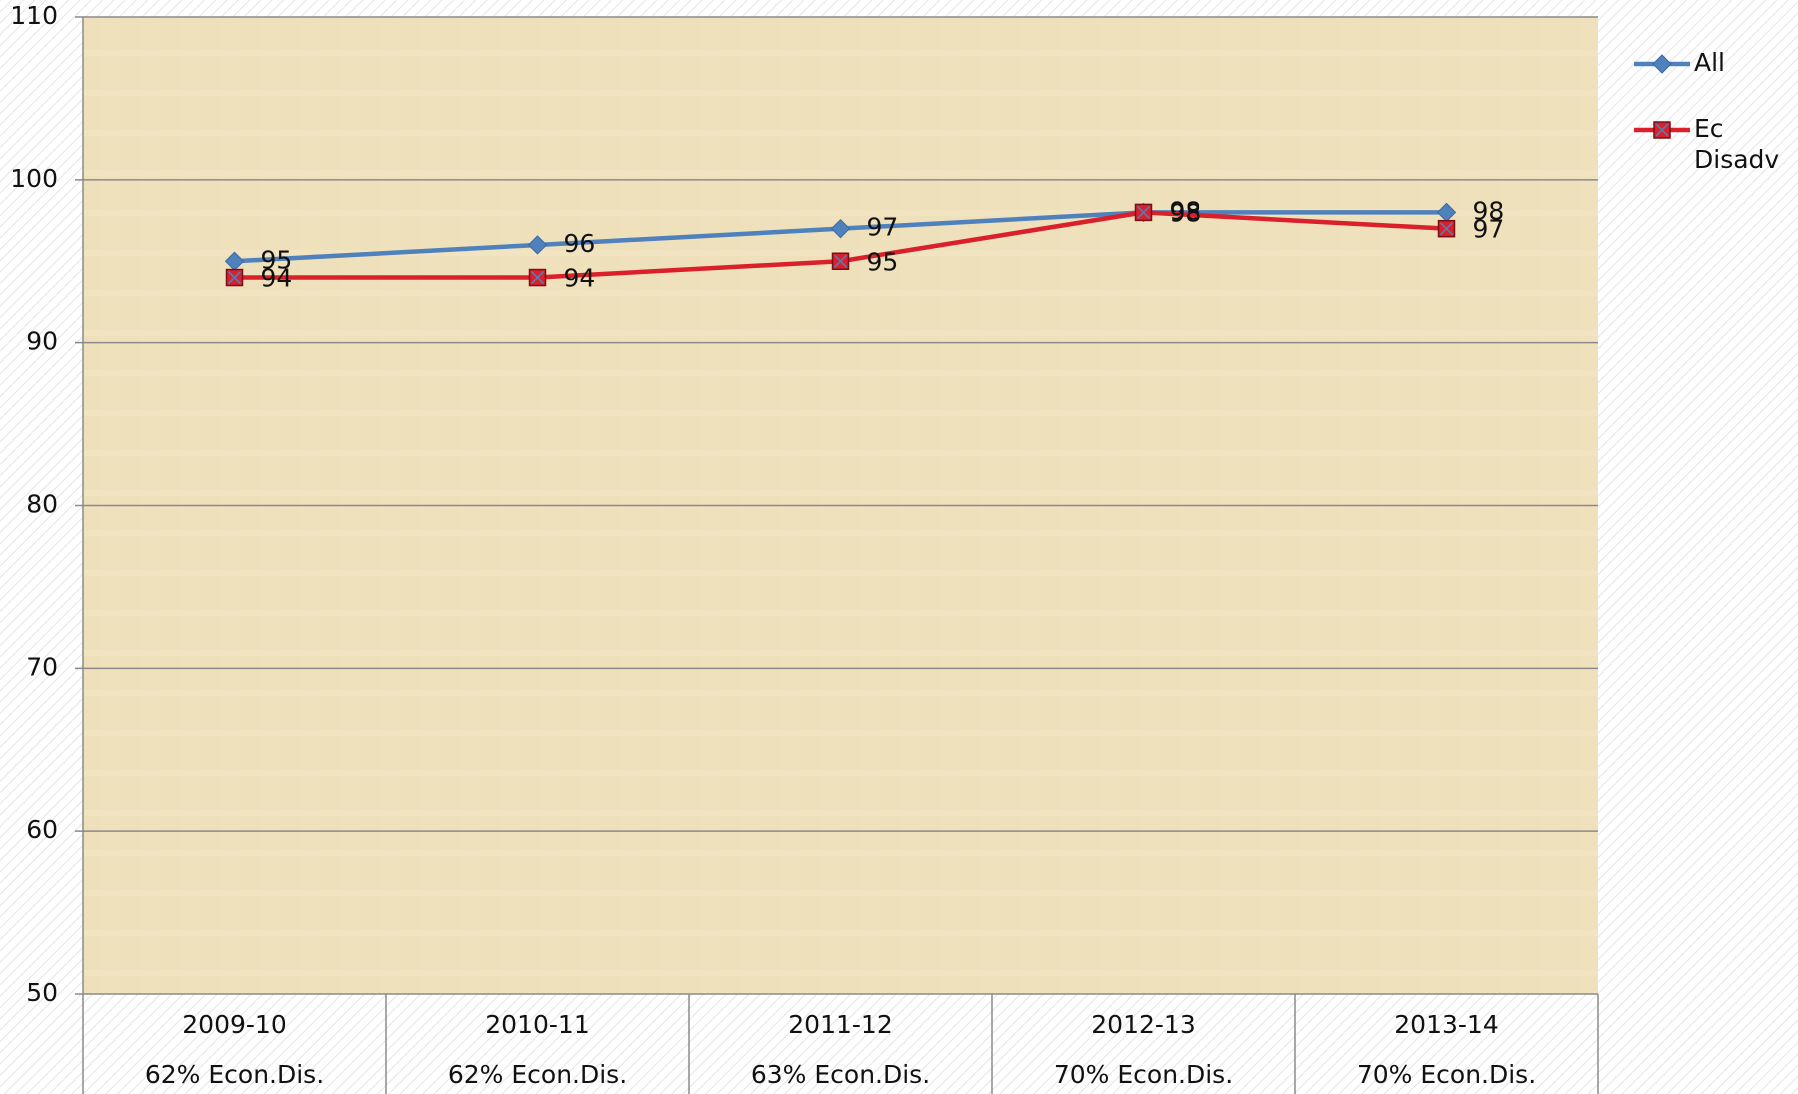  Describe the element at coordinates (1709, 62) in the screenshot. I see `legend-label: All` at that location.